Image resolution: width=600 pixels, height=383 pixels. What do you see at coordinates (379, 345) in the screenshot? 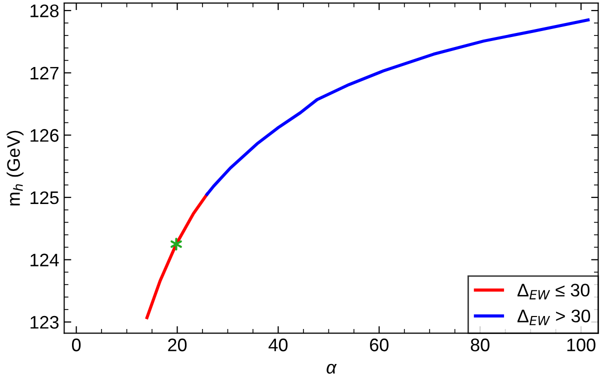
I see `x-tick-label: 60` at bounding box center [379, 345].